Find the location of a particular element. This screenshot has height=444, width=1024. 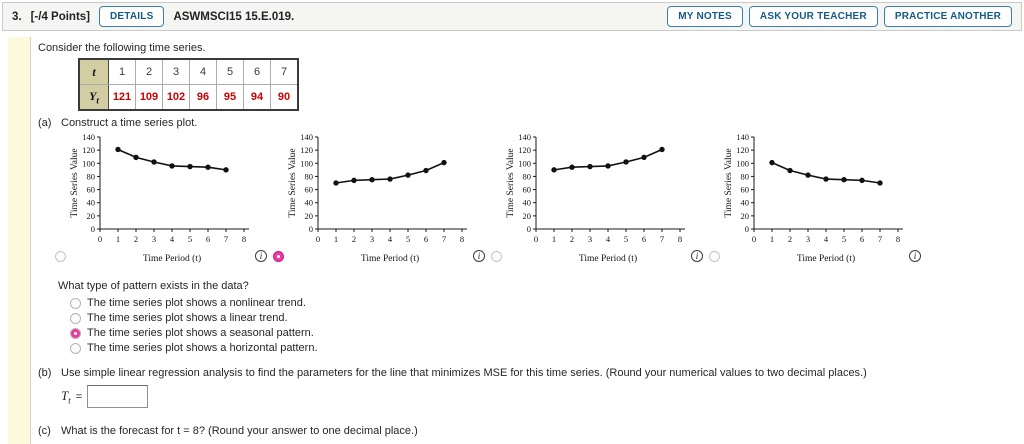

details-button: DETAILS is located at coordinates (132, 16).